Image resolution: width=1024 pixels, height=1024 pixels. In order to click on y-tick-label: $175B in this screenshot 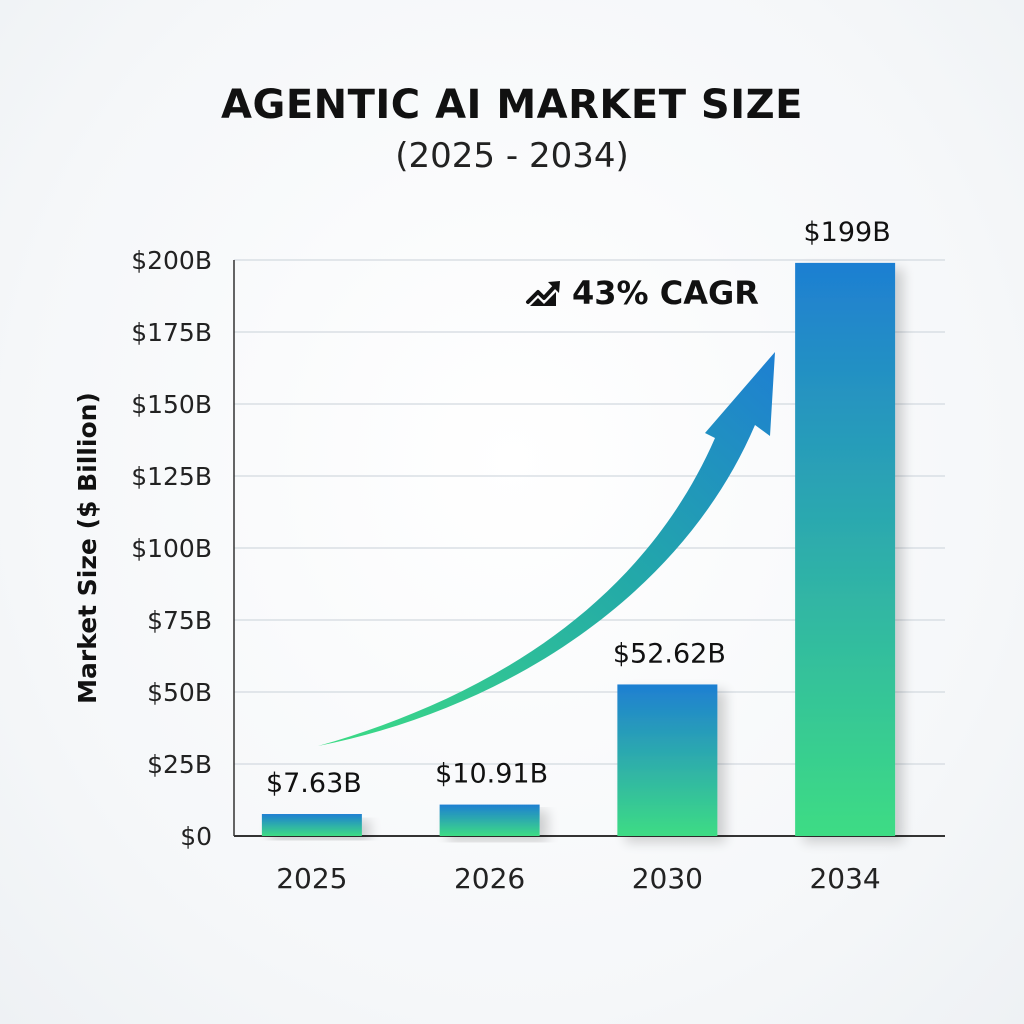, I will do `click(171, 332)`.